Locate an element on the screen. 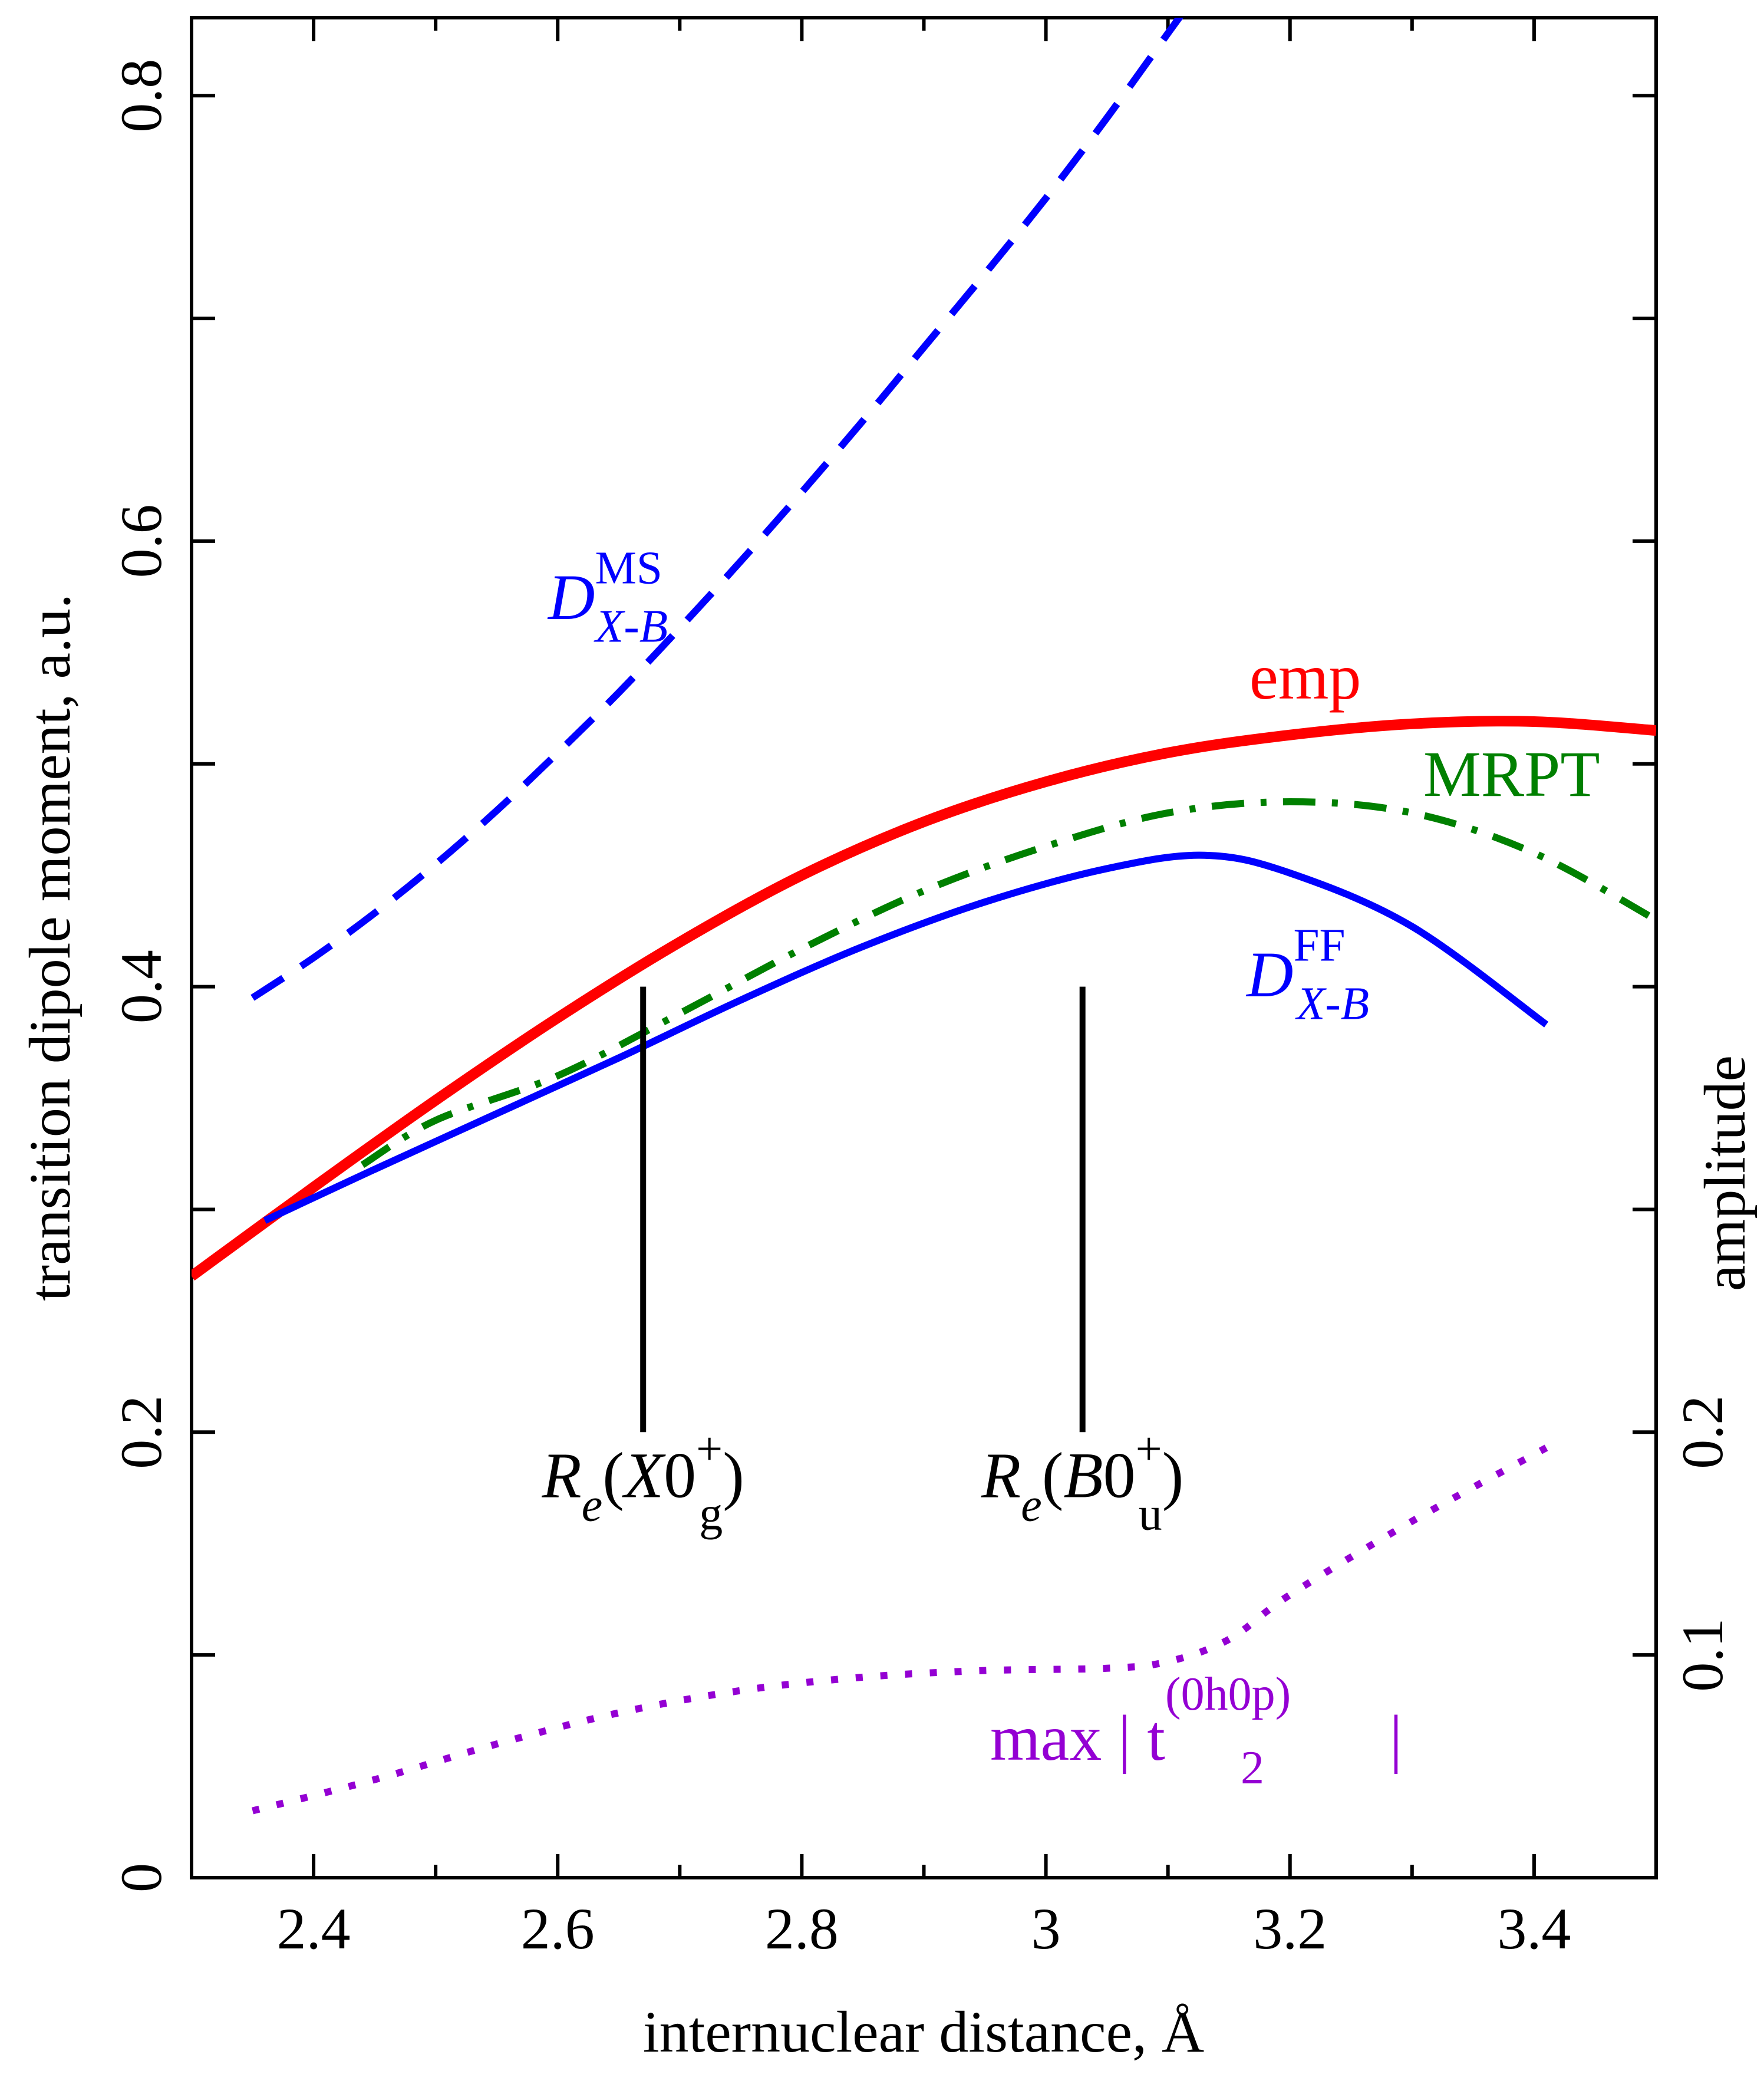 This screenshot has width=1764, height=2074. y-tick-label: 0 is located at coordinates (141, 1877).